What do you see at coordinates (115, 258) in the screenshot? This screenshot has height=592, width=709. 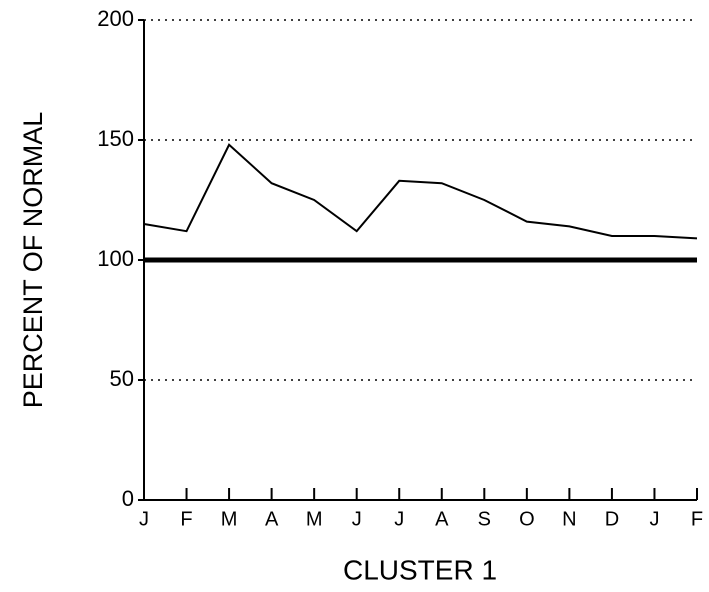 I see `y-tick-label: 100` at bounding box center [115, 258].